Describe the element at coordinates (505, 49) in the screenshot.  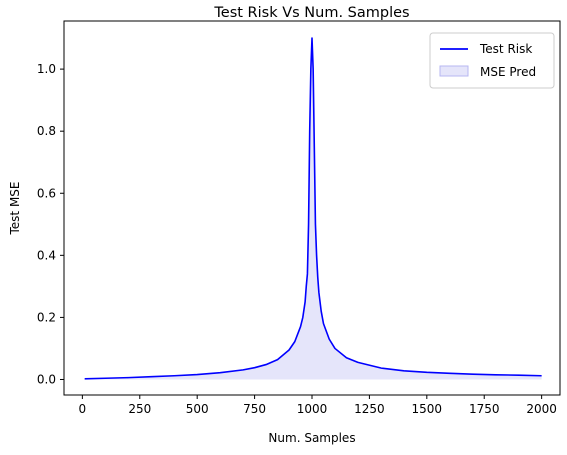
I see `legend-label-test-risk: Test Risk` at that location.